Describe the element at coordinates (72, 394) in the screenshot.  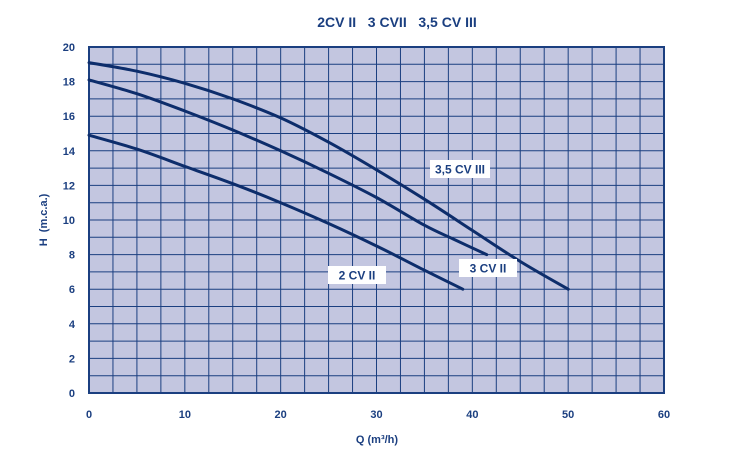
I see `y-tick-label: 0` at that location.